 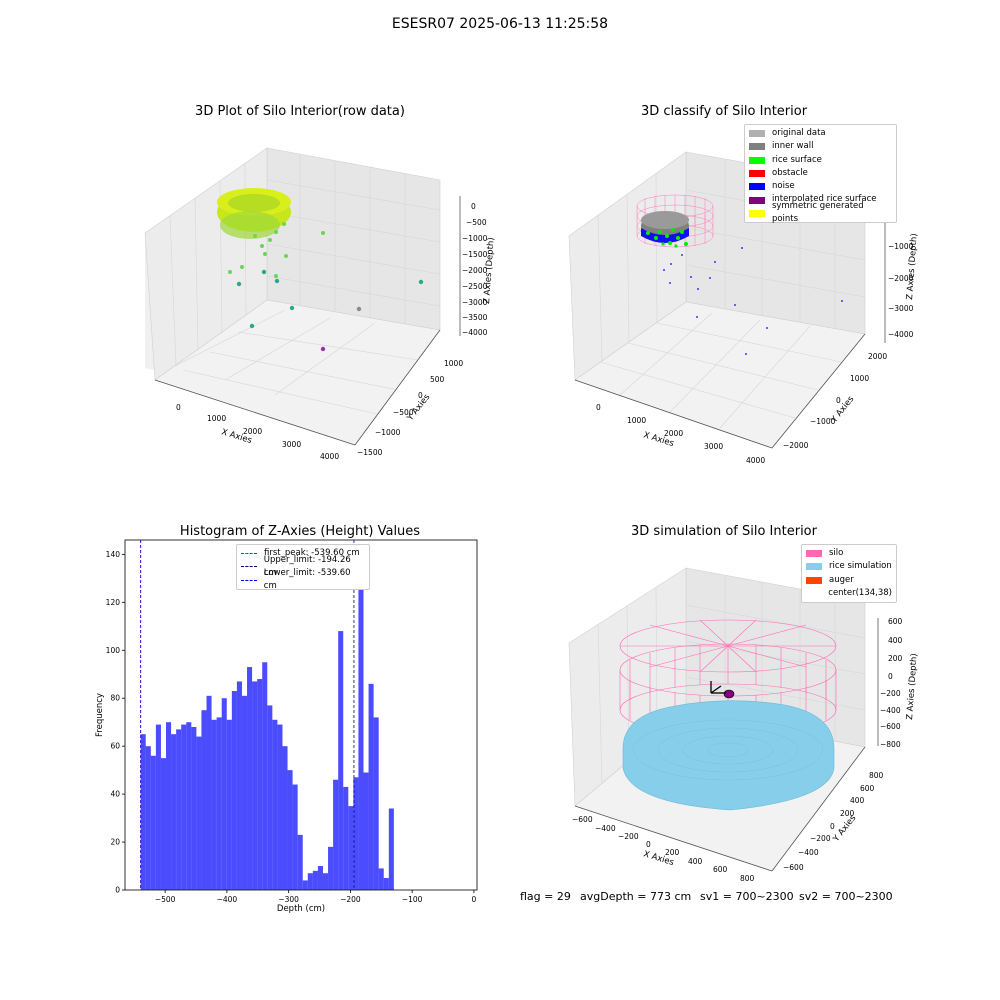 What do you see at coordinates (793, 867) in the screenshot?
I see `simulation-y-tick: −600` at bounding box center [793, 867].